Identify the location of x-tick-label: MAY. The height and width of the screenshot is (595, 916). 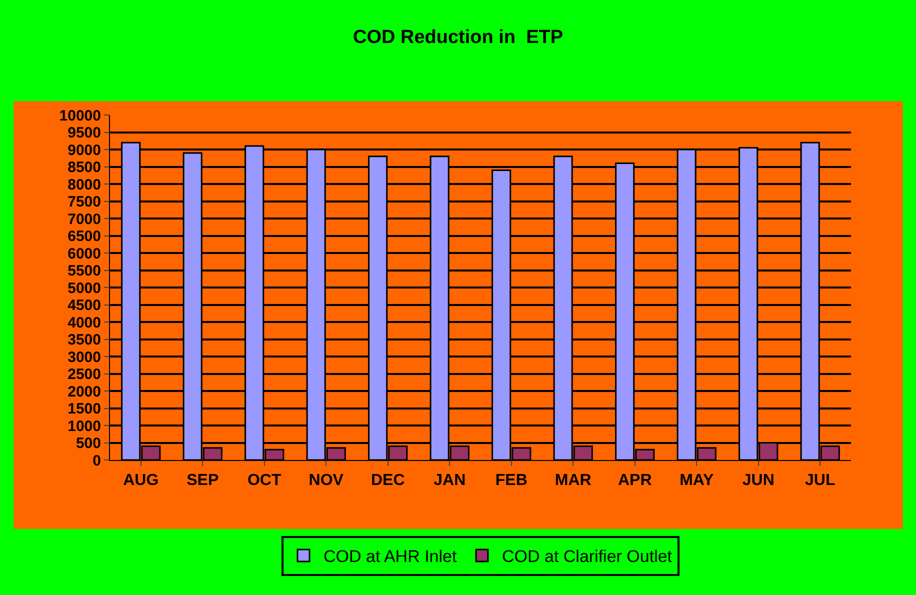
(697, 481).